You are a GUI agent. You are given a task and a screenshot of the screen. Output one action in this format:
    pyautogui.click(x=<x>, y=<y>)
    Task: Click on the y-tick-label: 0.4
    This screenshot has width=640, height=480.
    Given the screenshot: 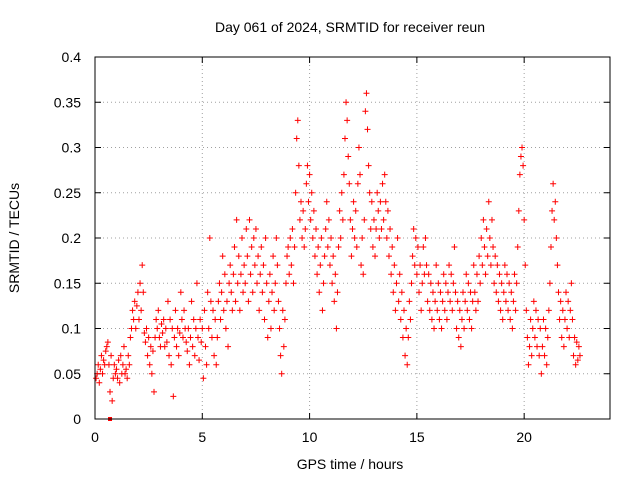 What is the action you would take?
    pyautogui.click(x=72, y=57)
    